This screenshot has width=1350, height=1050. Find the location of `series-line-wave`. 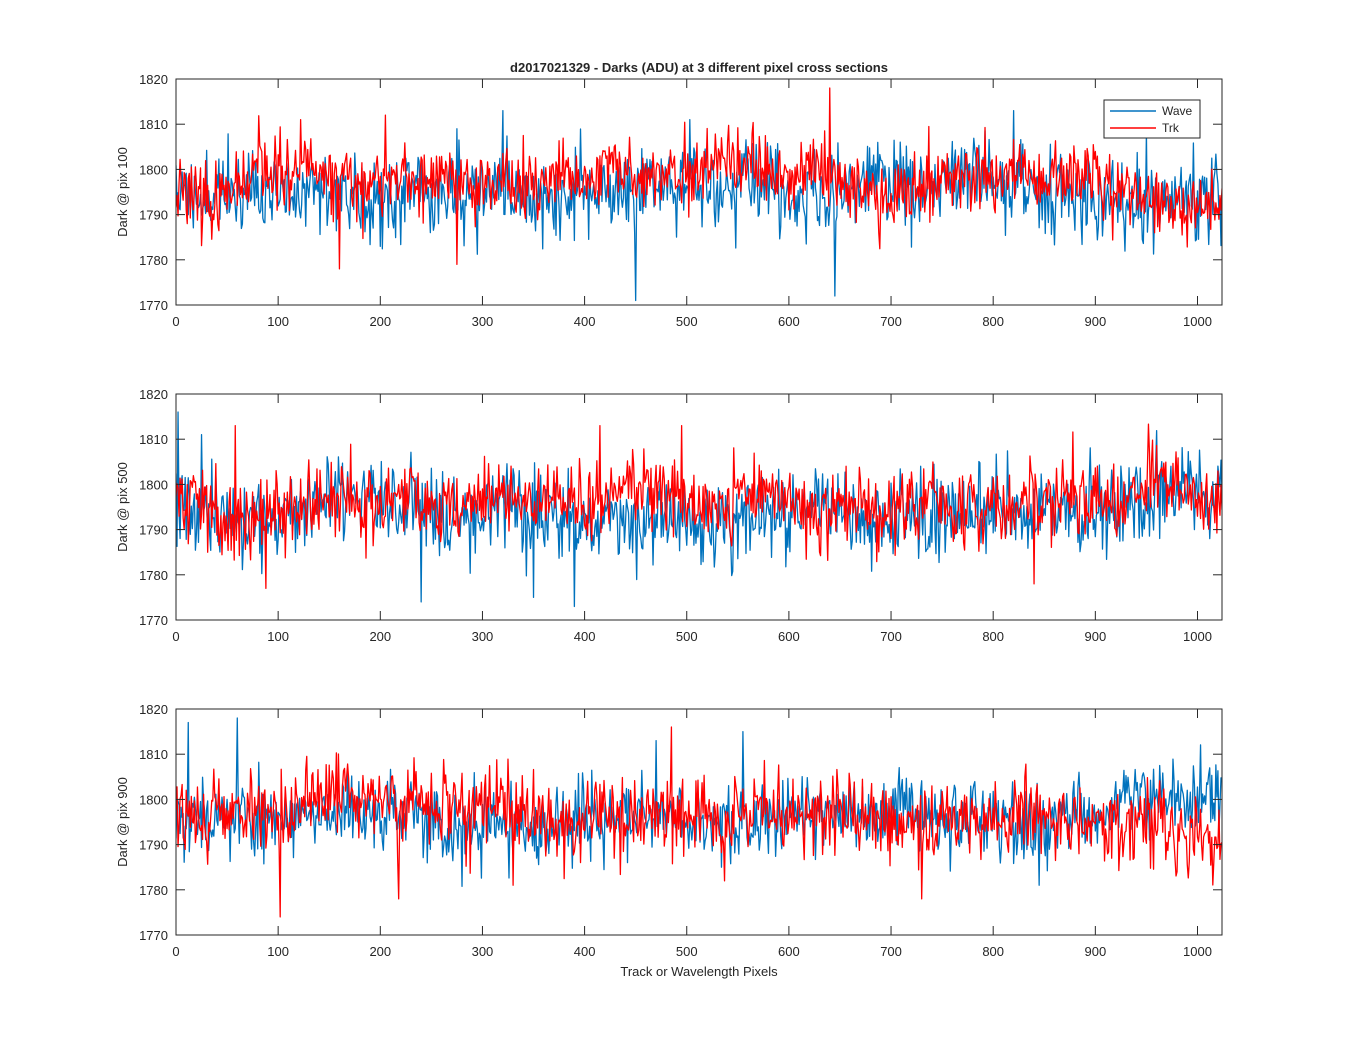

series-line-wave is located at coordinates (699, 205).